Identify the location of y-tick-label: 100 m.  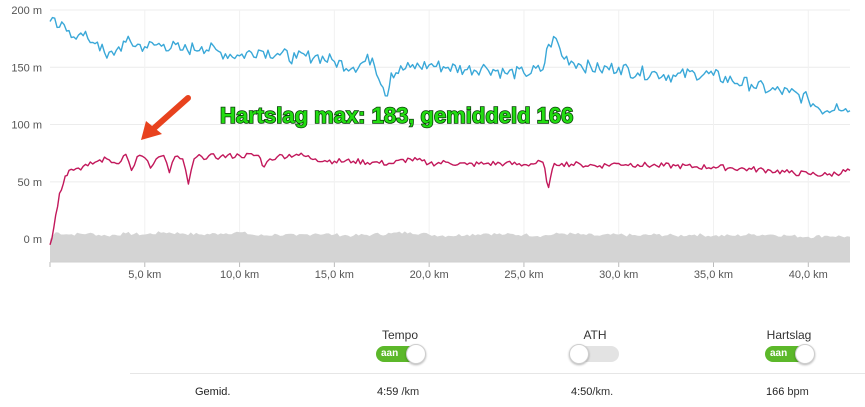
(26, 126).